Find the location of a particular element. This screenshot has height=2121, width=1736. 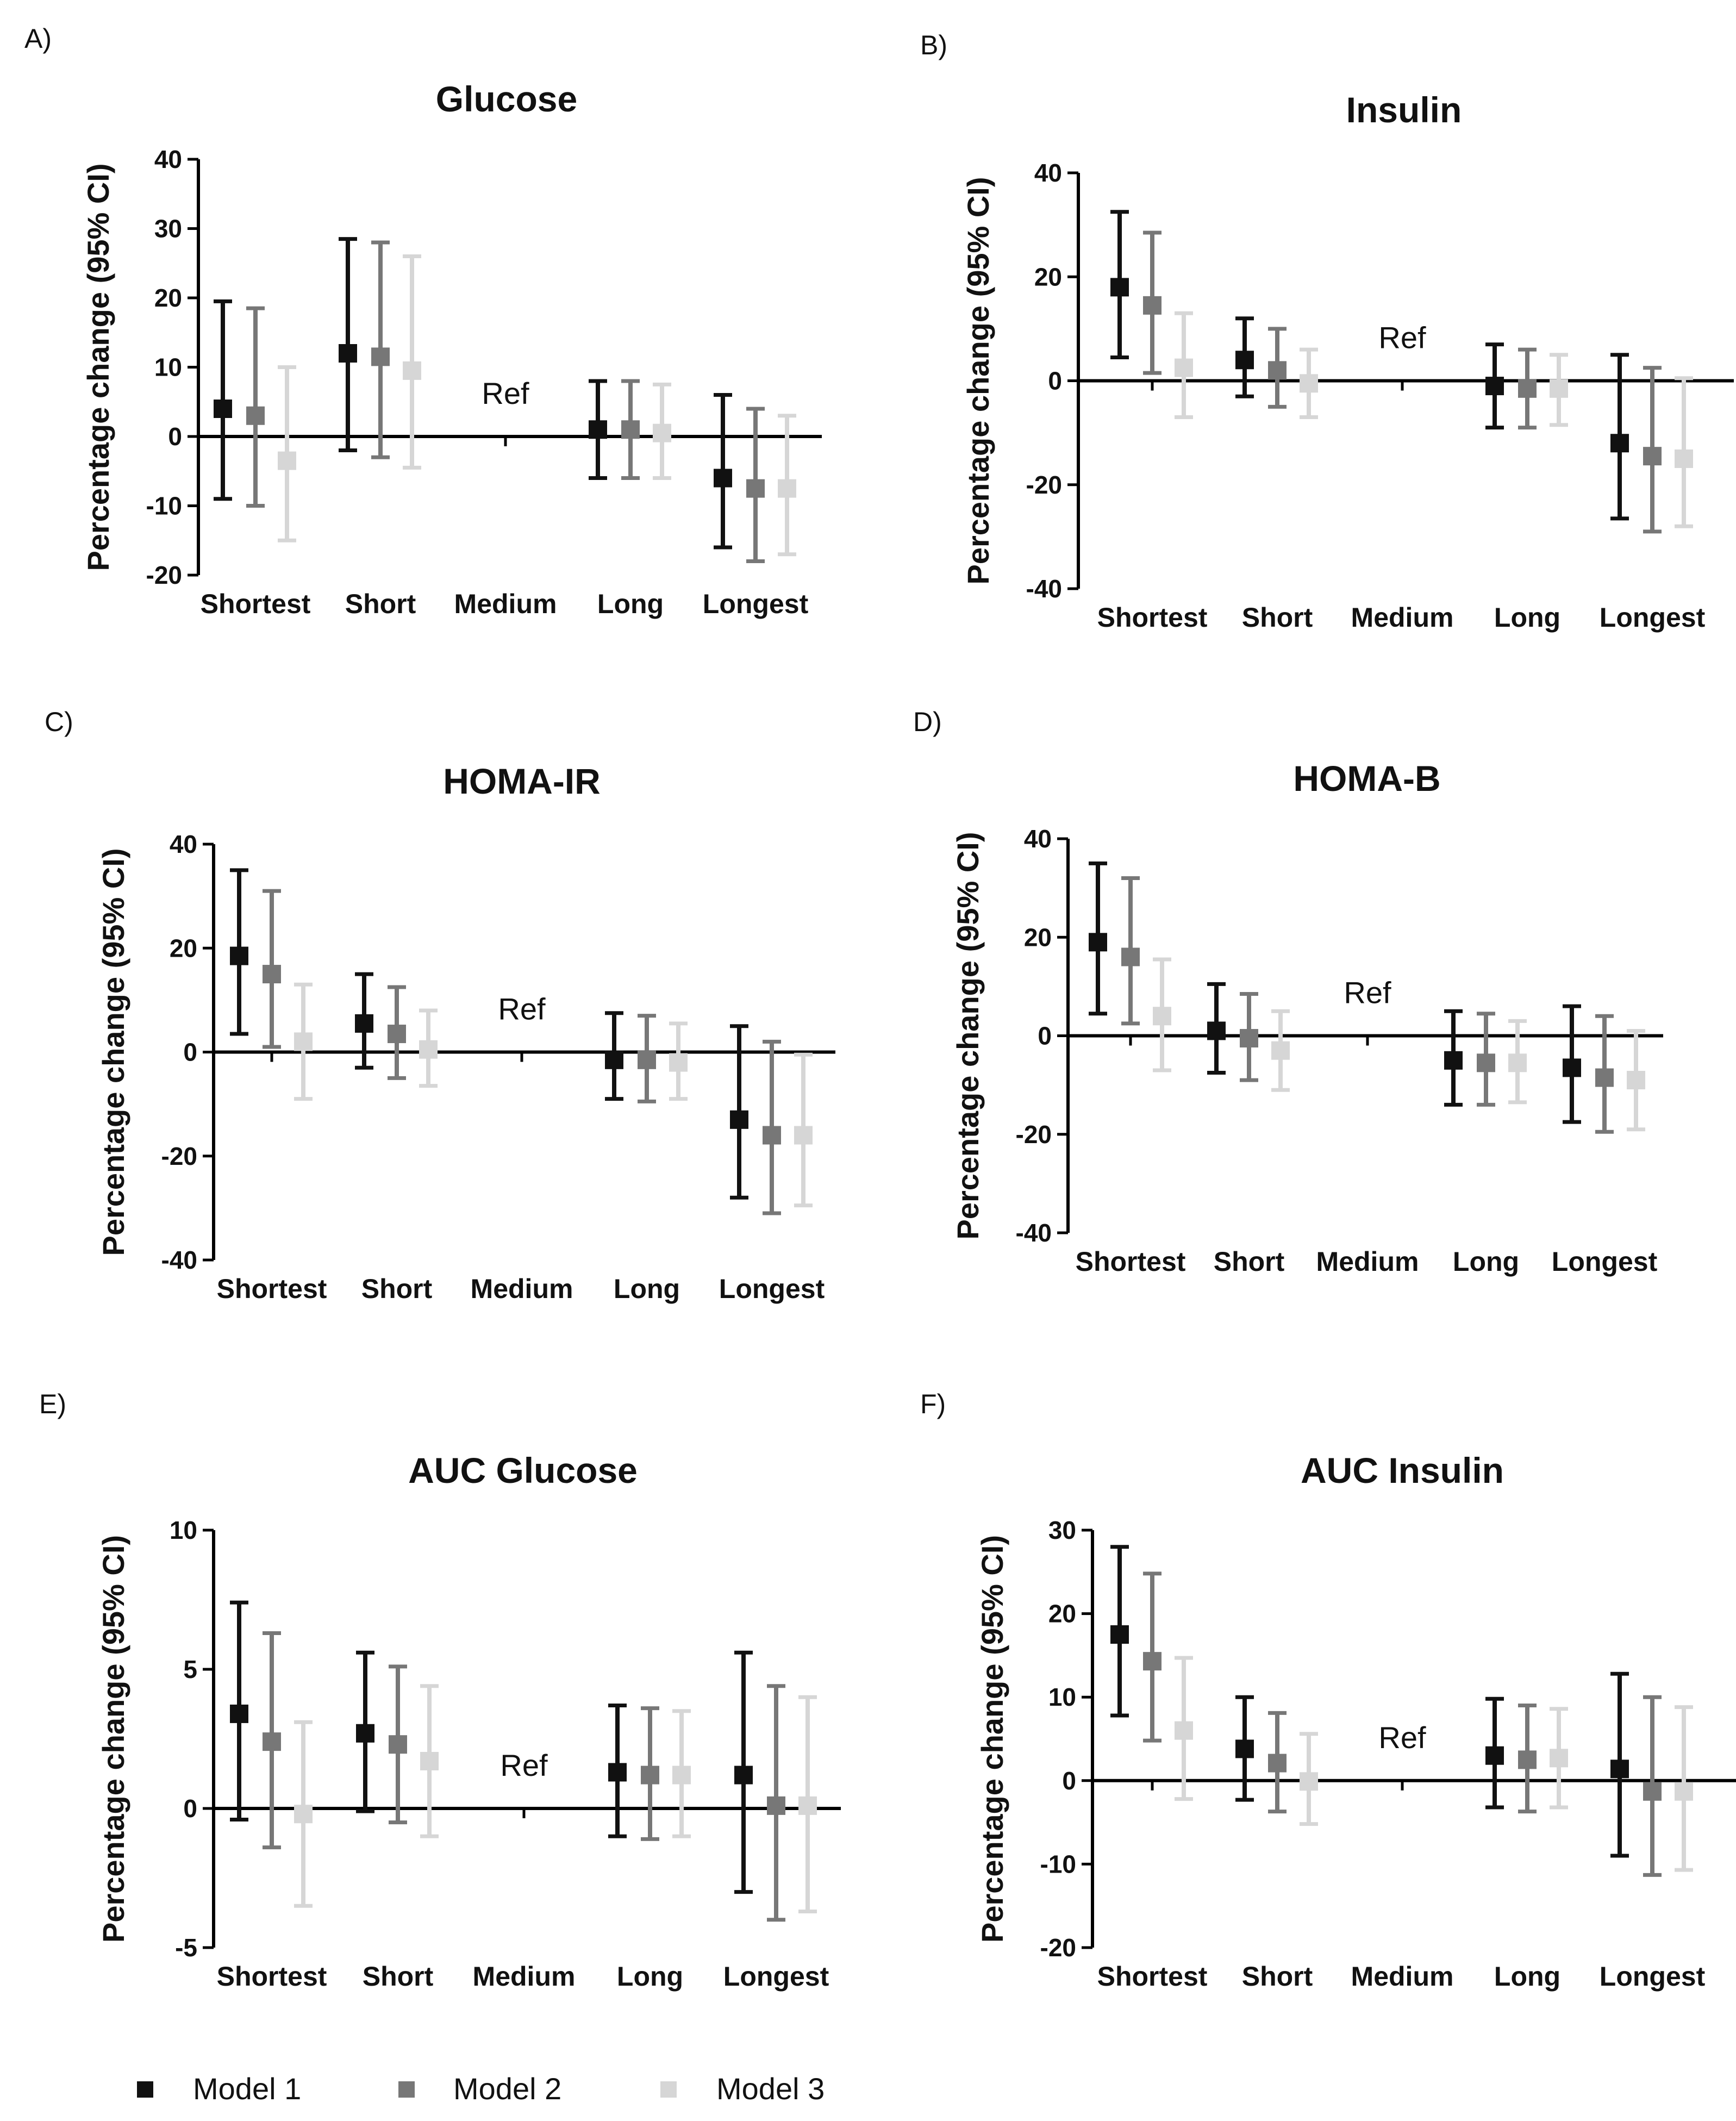

y-tick-label: -10 is located at coordinates (164, 506).